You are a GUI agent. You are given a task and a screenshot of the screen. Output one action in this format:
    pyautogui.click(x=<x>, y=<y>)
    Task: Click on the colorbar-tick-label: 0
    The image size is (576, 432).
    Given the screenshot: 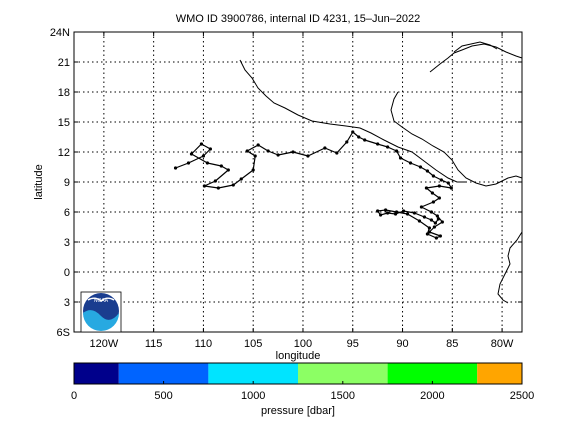 What is the action you would take?
    pyautogui.click(x=74, y=396)
    